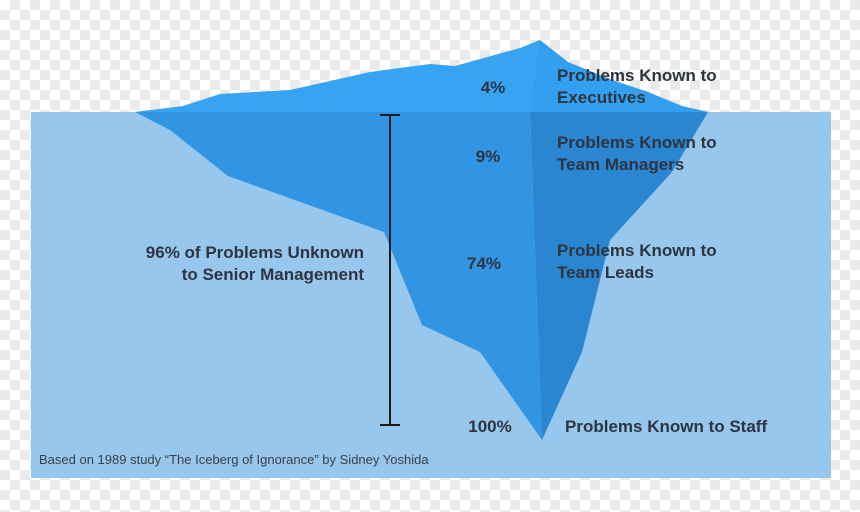  What do you see at coordinates (488, 156) in the screenshot?
I see `tier-percent-team-managers: 9%` at bounding box center [488, 156].